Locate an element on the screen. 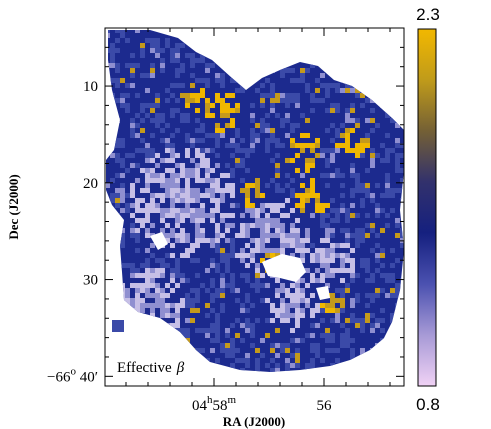 The width and height of the screenshot is (491, 429). map-isolated-blob is located at coordinates (118, 326).